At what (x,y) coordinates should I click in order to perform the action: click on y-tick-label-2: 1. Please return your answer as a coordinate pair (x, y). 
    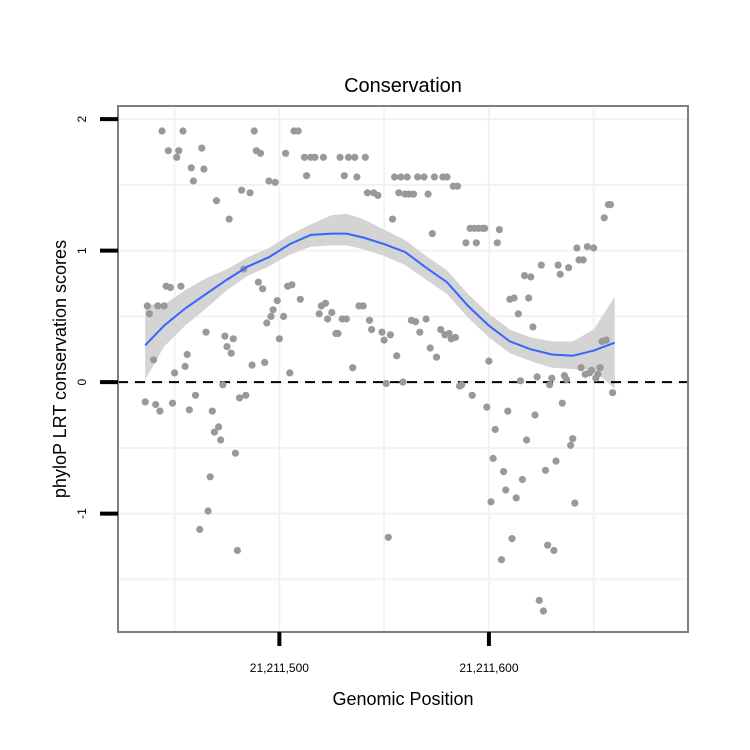
    Looking at the image, I should click on (82, 250).